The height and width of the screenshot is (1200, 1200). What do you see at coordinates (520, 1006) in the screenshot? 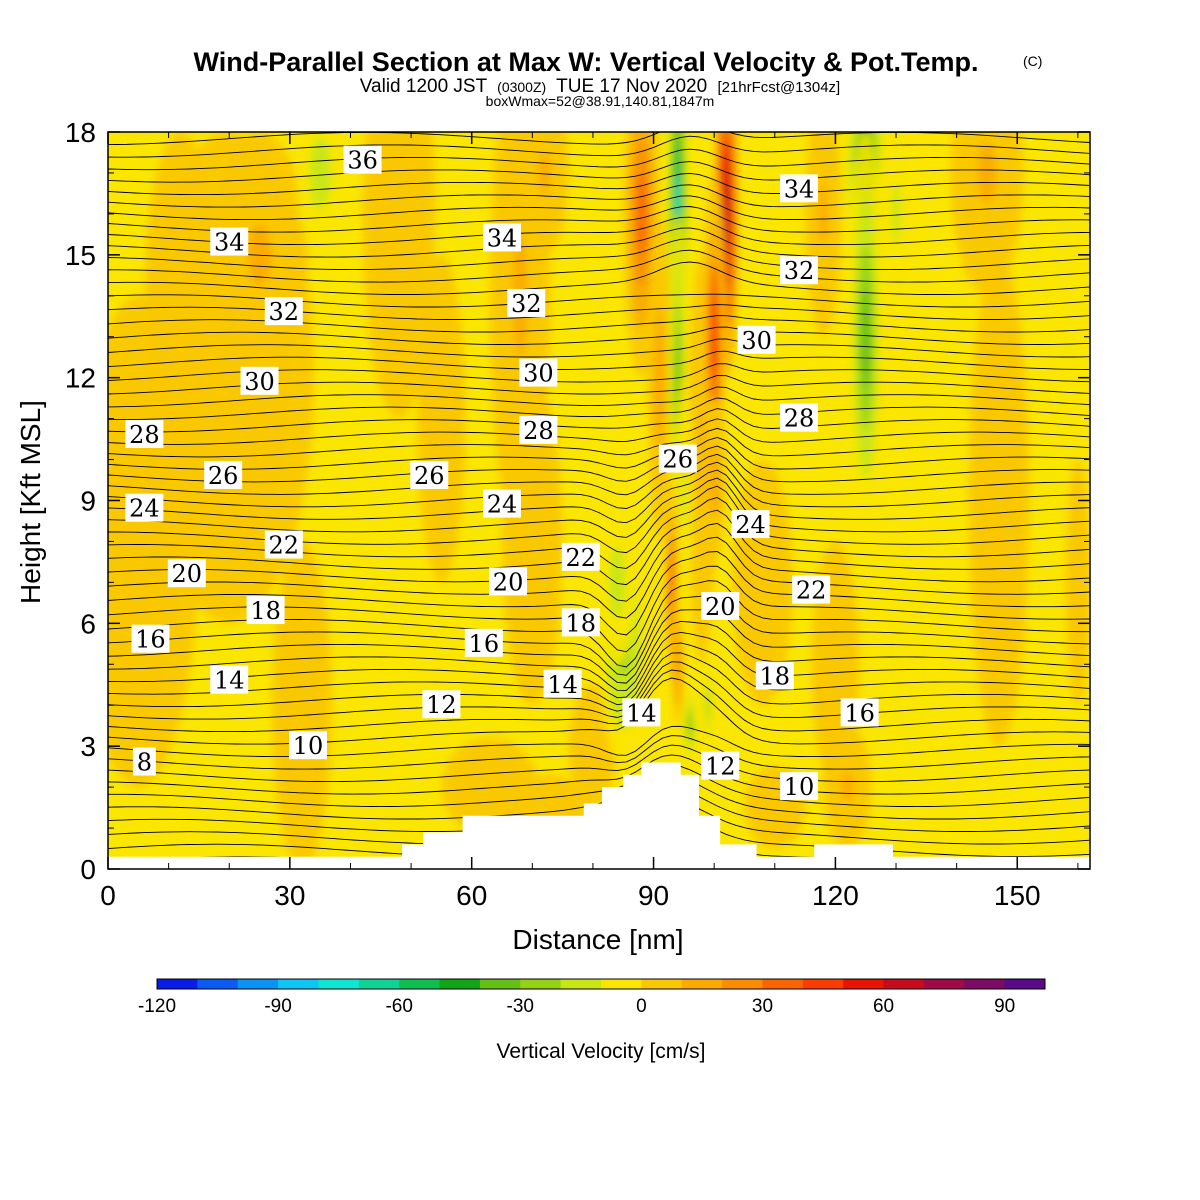
I see `colorbar-tick-label: -30` at bounding box center [520, 1006].